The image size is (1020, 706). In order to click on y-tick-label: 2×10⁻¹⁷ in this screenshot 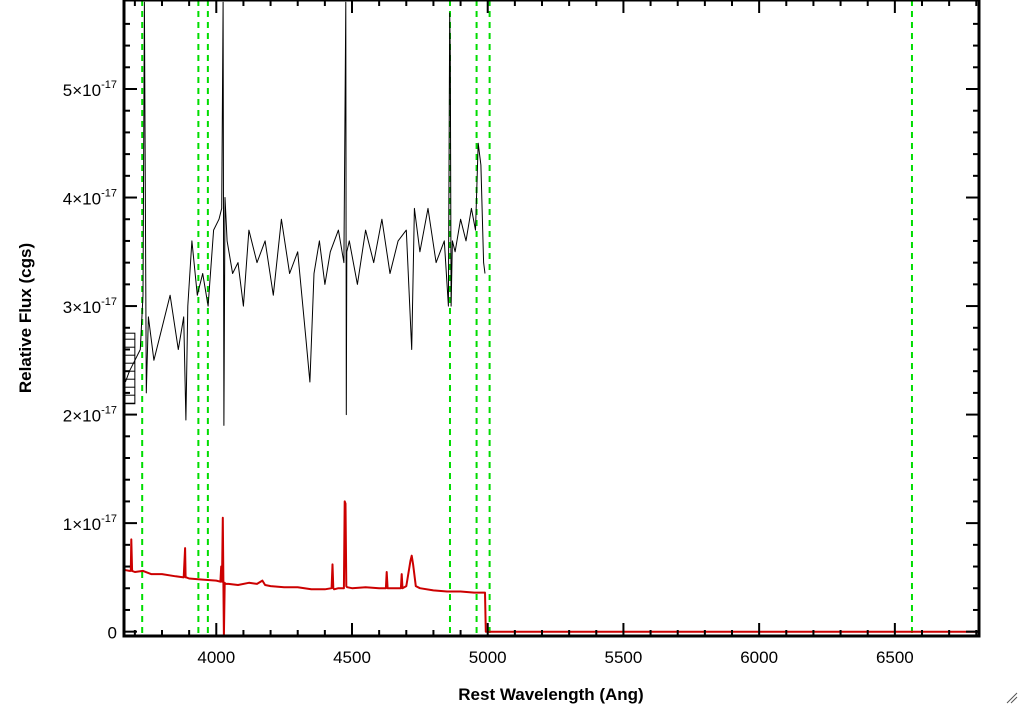, I will do `click(90, 415)`.